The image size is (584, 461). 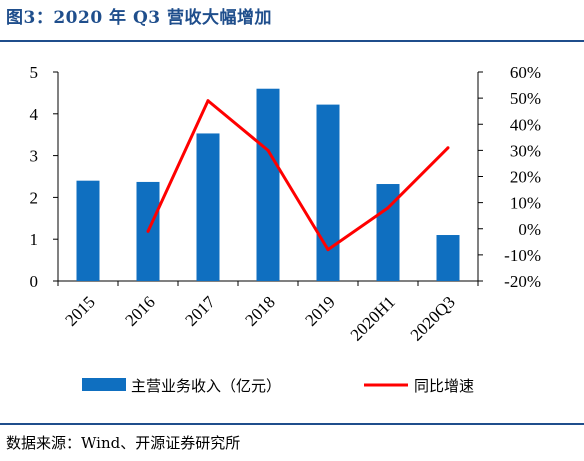 I want to click on source-rule, so click(x=292, y=424).